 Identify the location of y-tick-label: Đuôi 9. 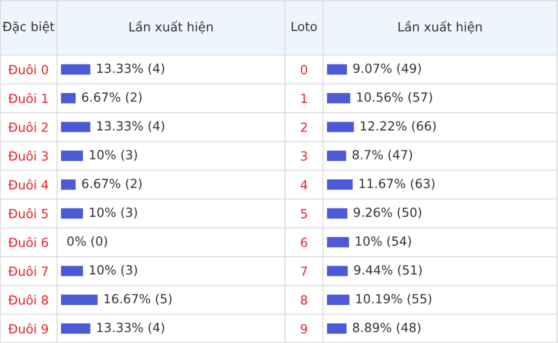
(28, 328).